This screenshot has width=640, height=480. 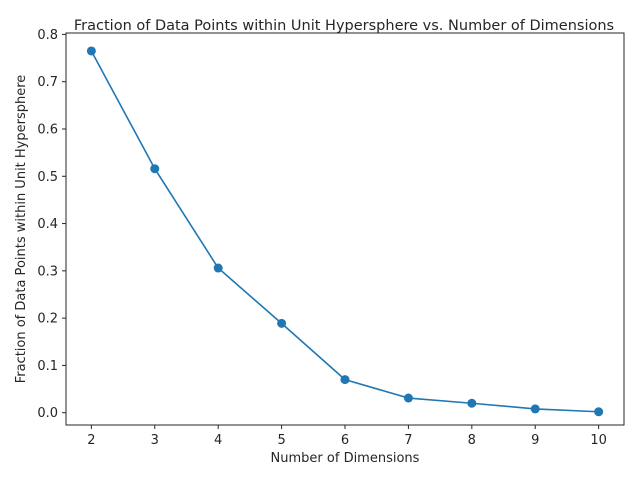 I want to click on x-axis-label: Number of Dimensions, so click(x=345, y=458).